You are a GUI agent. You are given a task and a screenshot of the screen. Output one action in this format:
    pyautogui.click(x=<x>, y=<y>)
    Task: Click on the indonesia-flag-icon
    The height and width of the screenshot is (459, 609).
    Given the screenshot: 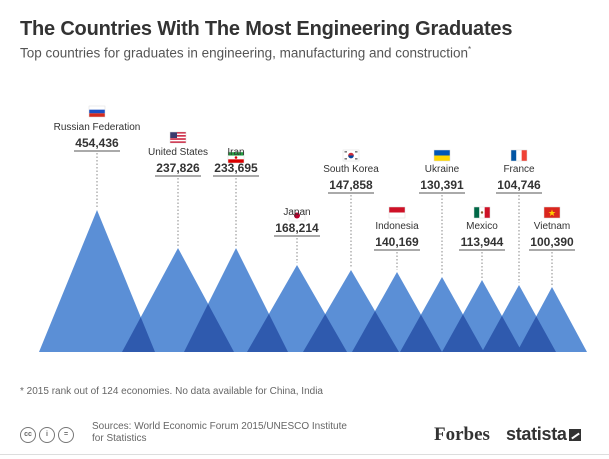 What is the action you would take?
    pyautogui.click(x=397, y=212)
    